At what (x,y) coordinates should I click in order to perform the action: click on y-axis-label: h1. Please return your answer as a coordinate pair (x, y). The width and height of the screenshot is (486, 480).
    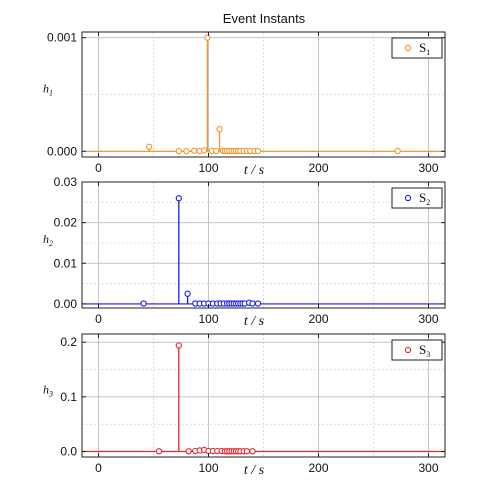
    Looking at the image, I should click on (48, 90).